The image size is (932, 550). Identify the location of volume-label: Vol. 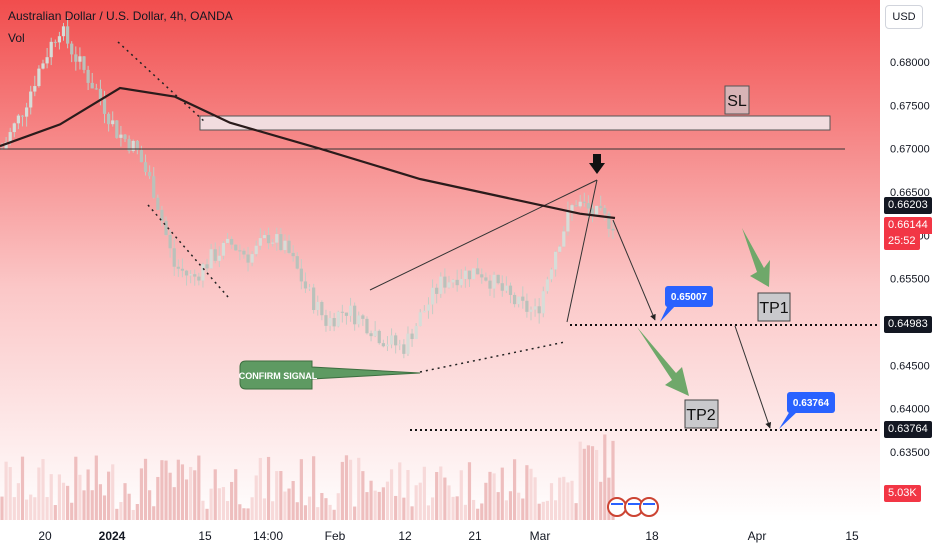
(16, 38).